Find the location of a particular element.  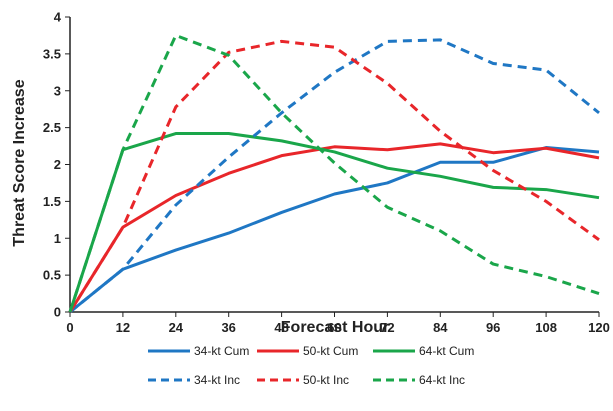

y-tick-label: 3.5 is located at coordinates (52, 53).